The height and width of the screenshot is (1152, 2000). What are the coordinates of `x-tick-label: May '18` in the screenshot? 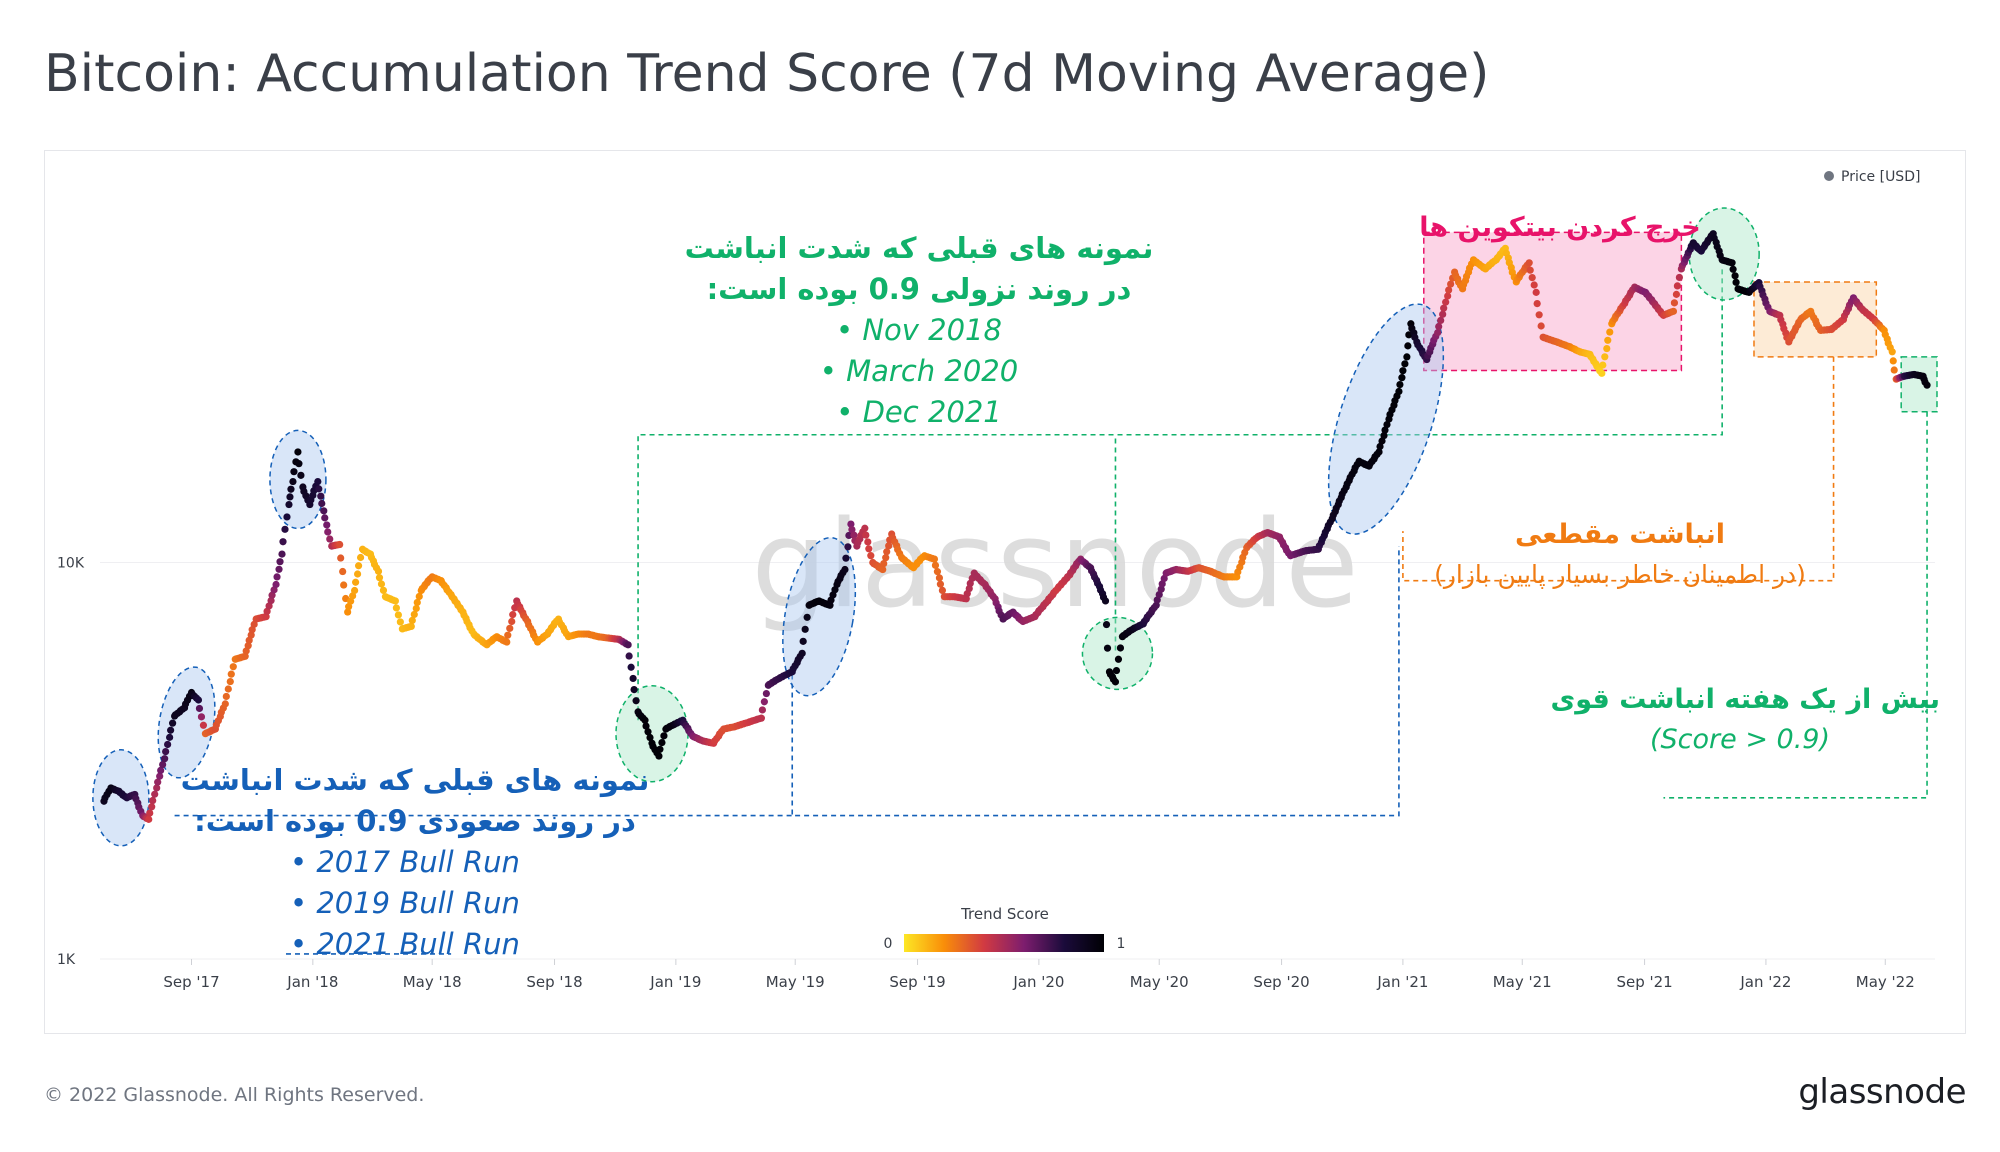 It's located at (432, 982).